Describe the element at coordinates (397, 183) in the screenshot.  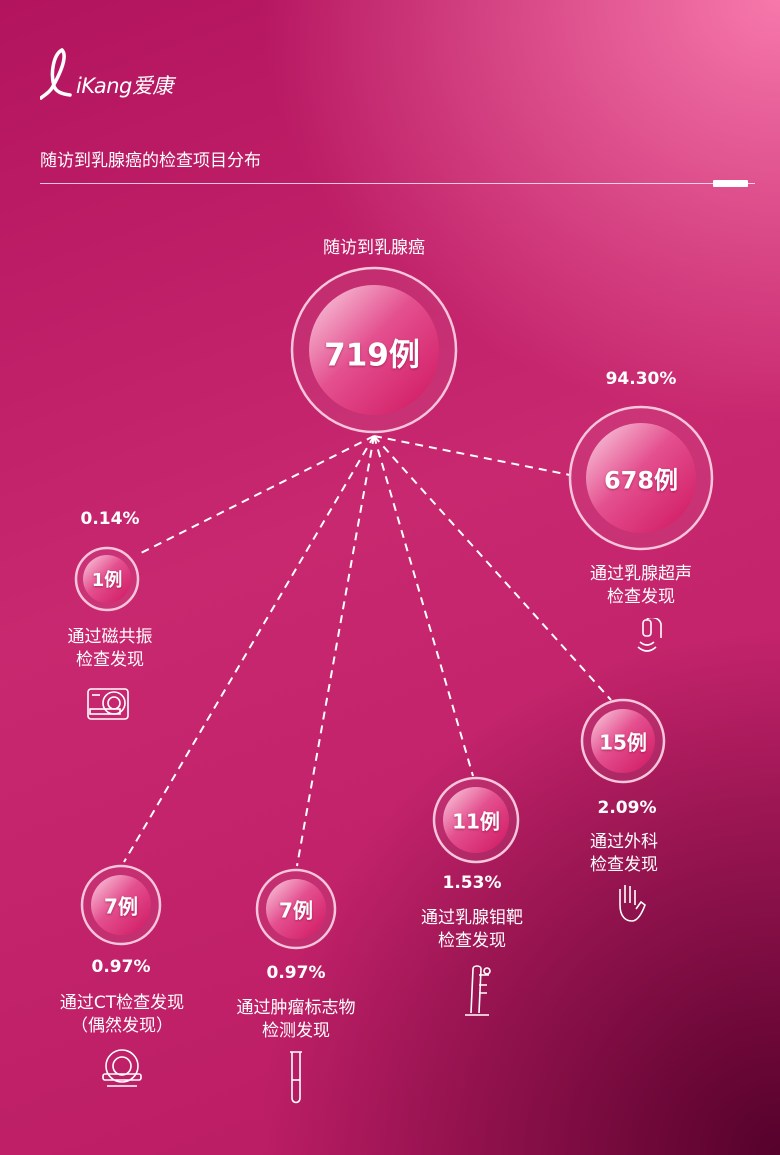
I see `divider` at that location.